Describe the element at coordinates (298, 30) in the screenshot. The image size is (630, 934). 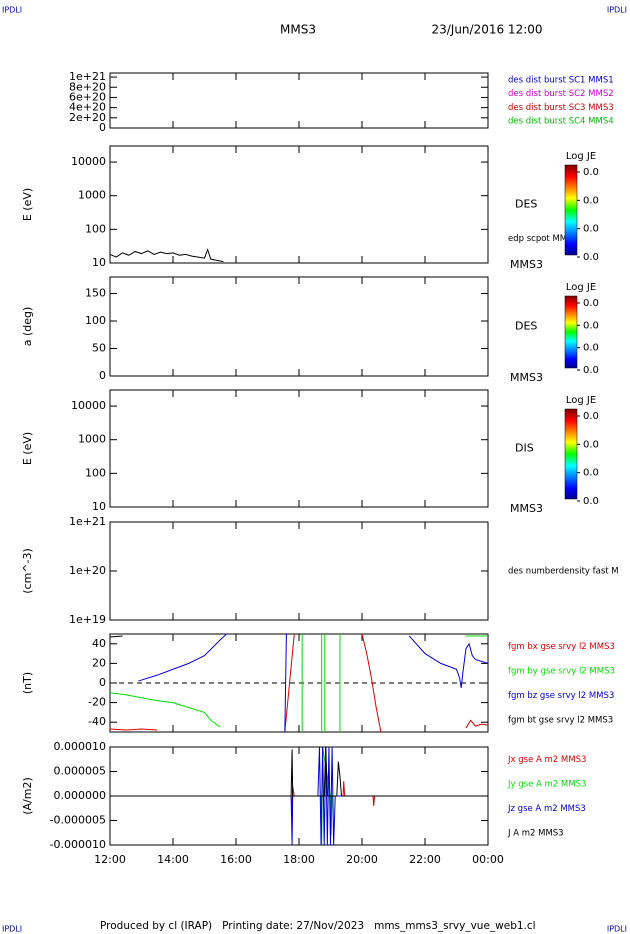
I see `title: MMS3` at that location.